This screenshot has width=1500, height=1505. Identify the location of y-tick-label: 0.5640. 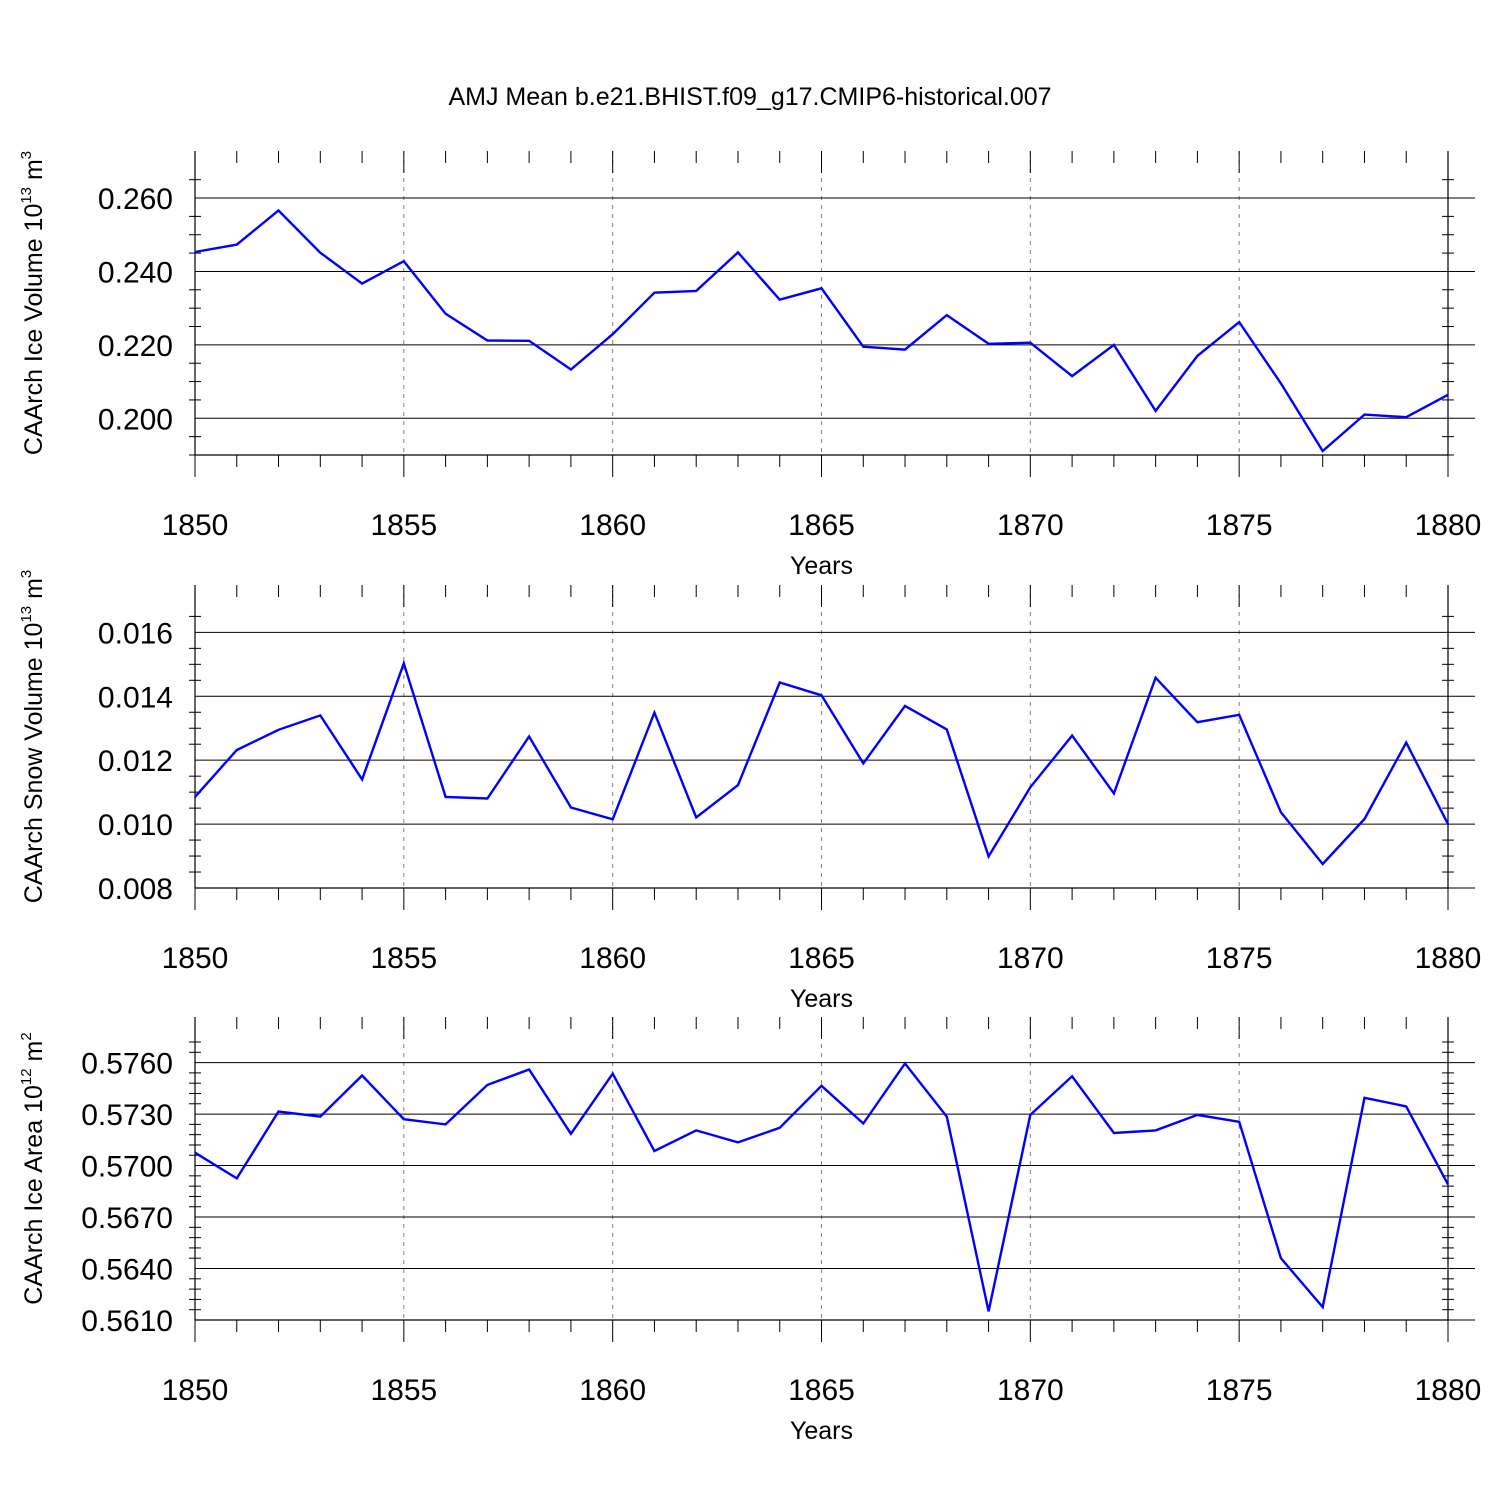
(127, 1270).